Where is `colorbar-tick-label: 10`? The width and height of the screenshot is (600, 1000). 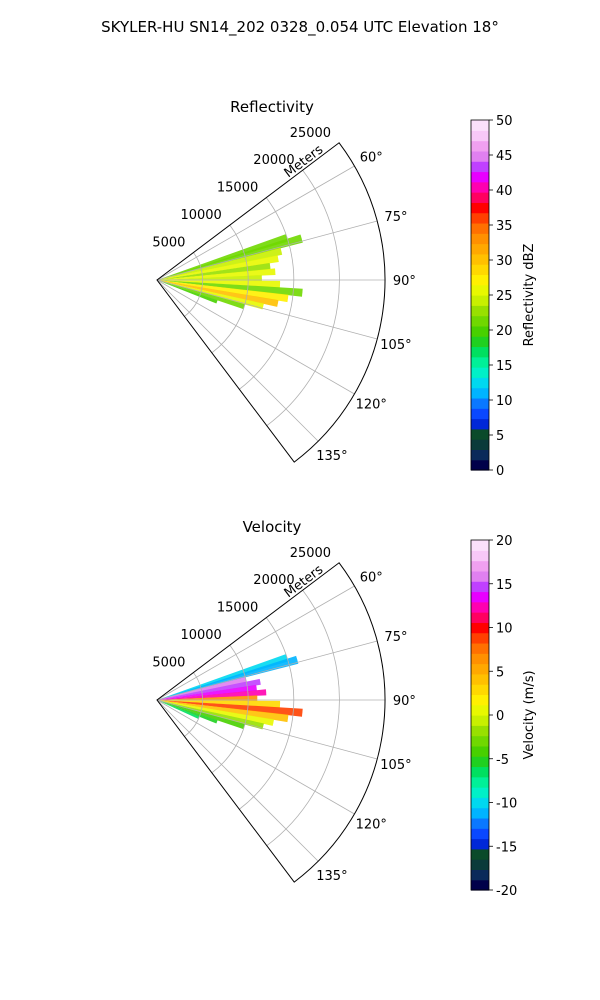 colorbar-tick-label: 10 is located at coordinates (504, 401).